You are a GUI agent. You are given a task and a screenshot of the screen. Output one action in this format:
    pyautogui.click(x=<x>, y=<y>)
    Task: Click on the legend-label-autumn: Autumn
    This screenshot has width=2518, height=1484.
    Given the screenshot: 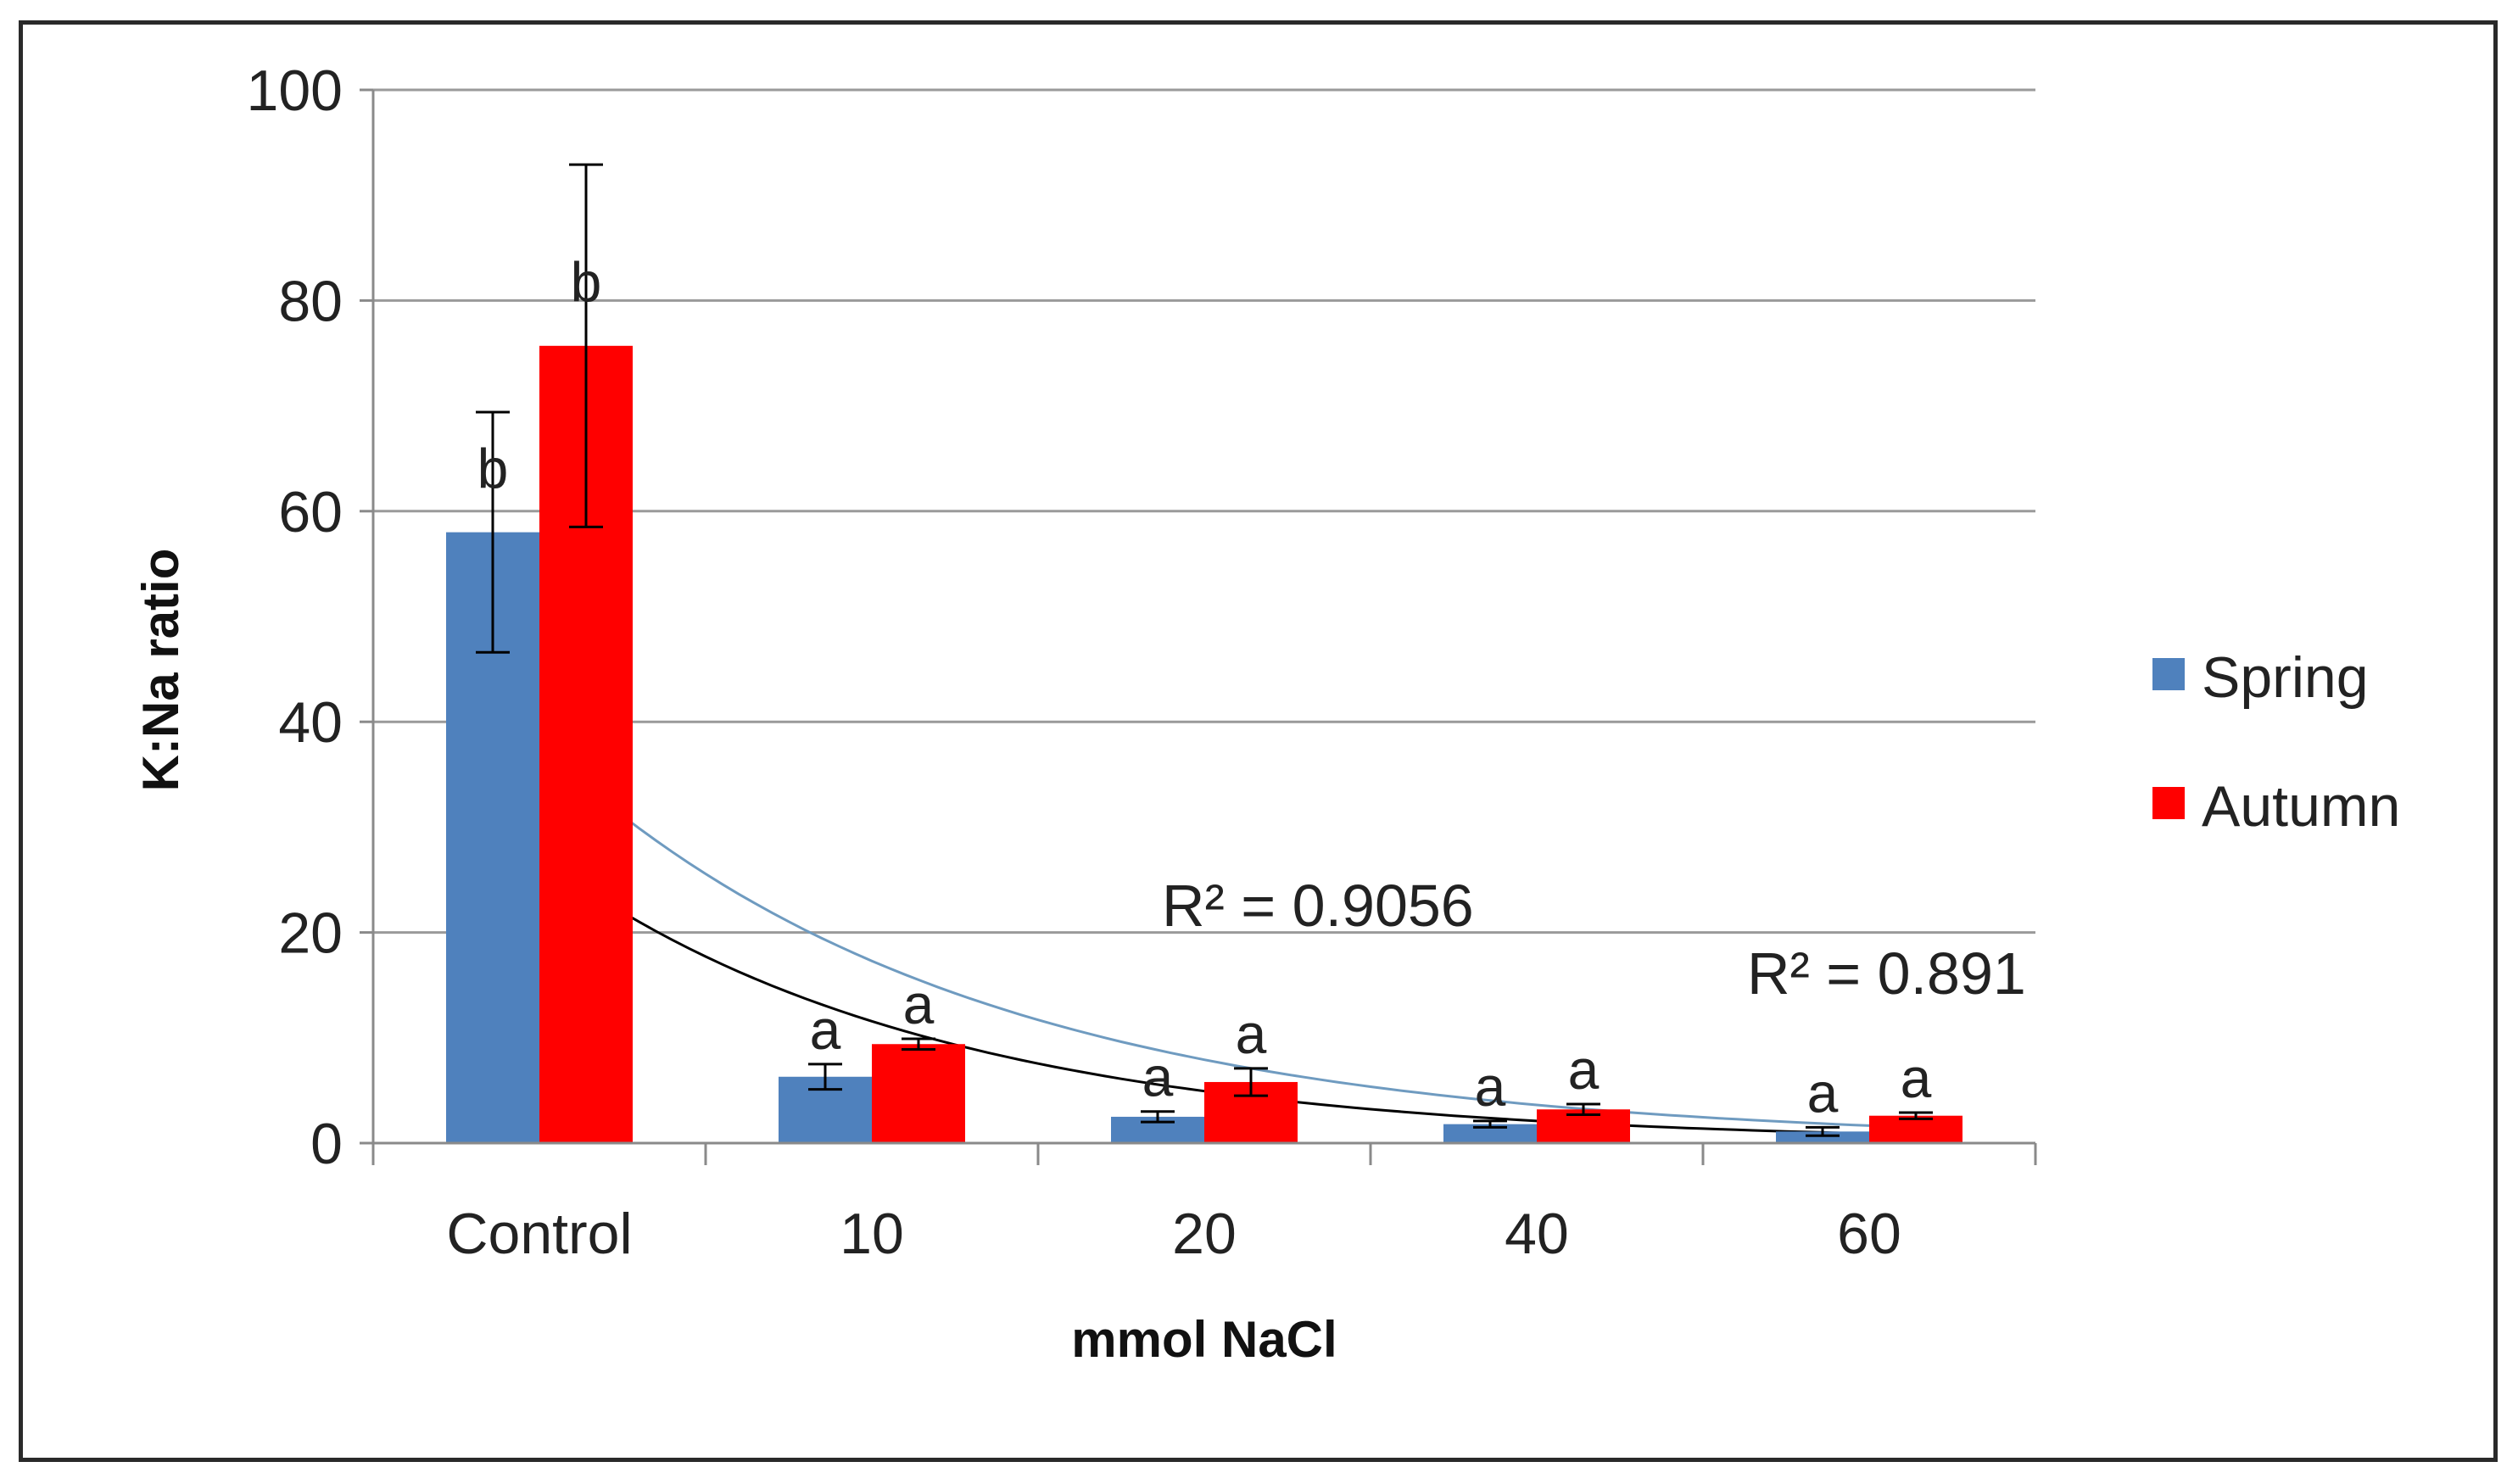 What is the action you would take?
    pyautogui.click(x=2301, y=806)
    